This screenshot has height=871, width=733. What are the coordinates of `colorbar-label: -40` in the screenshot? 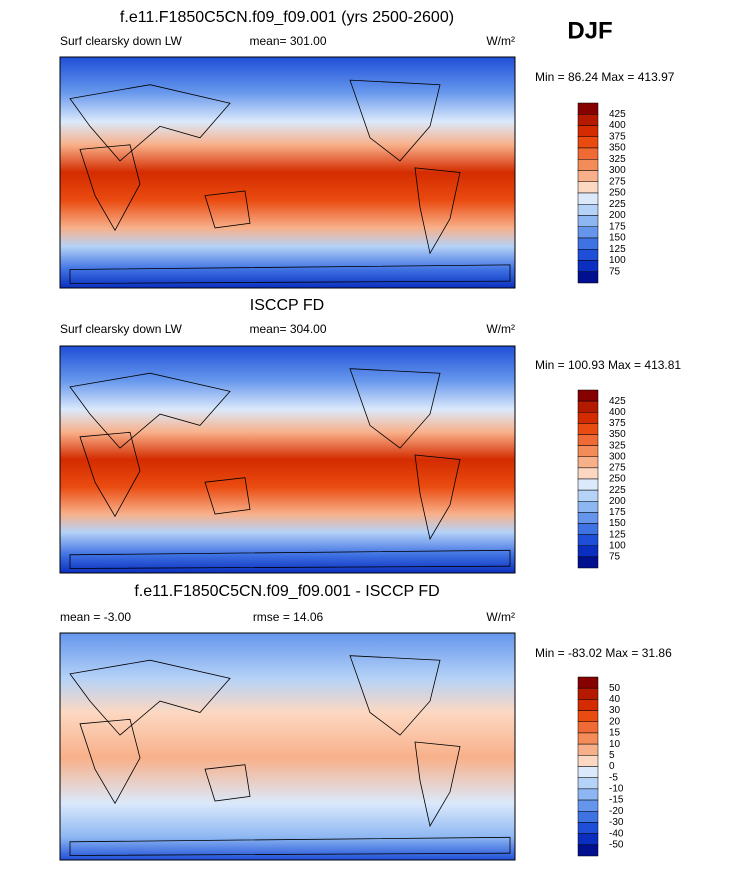 It's located at (616, 833).